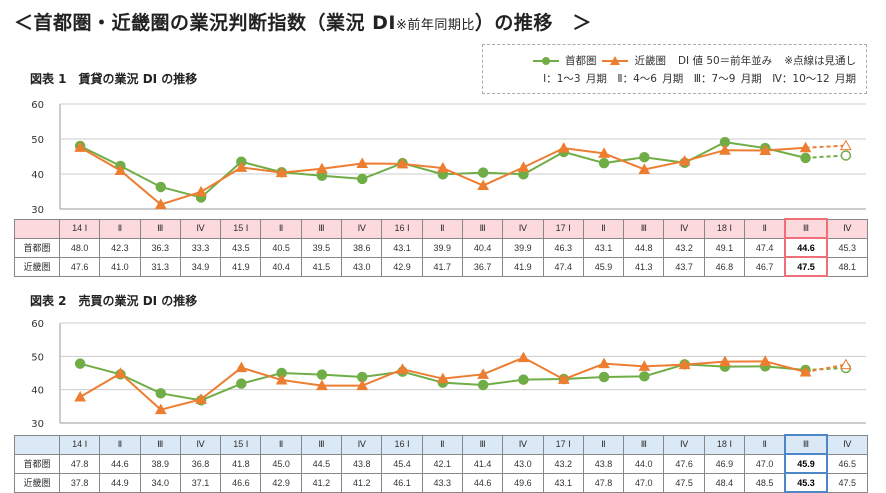 The height and width of the screenshot is (493, 886). What do you see at coordinates (482, 266) in the screenshot?
I see `table-cell: 36.7` at bounding box center [482, 266].